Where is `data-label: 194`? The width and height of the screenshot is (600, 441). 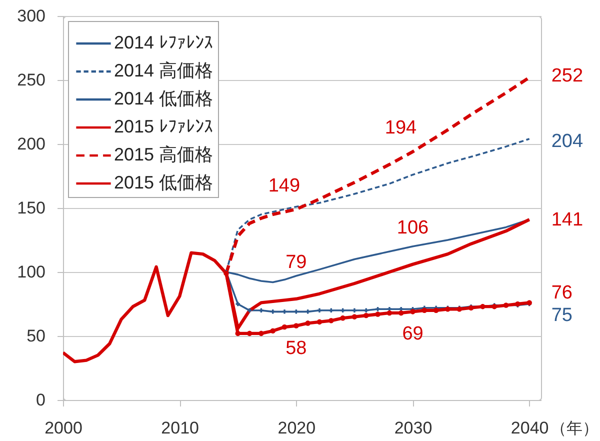
data-label: 194 is located at coordinates (401, 128).